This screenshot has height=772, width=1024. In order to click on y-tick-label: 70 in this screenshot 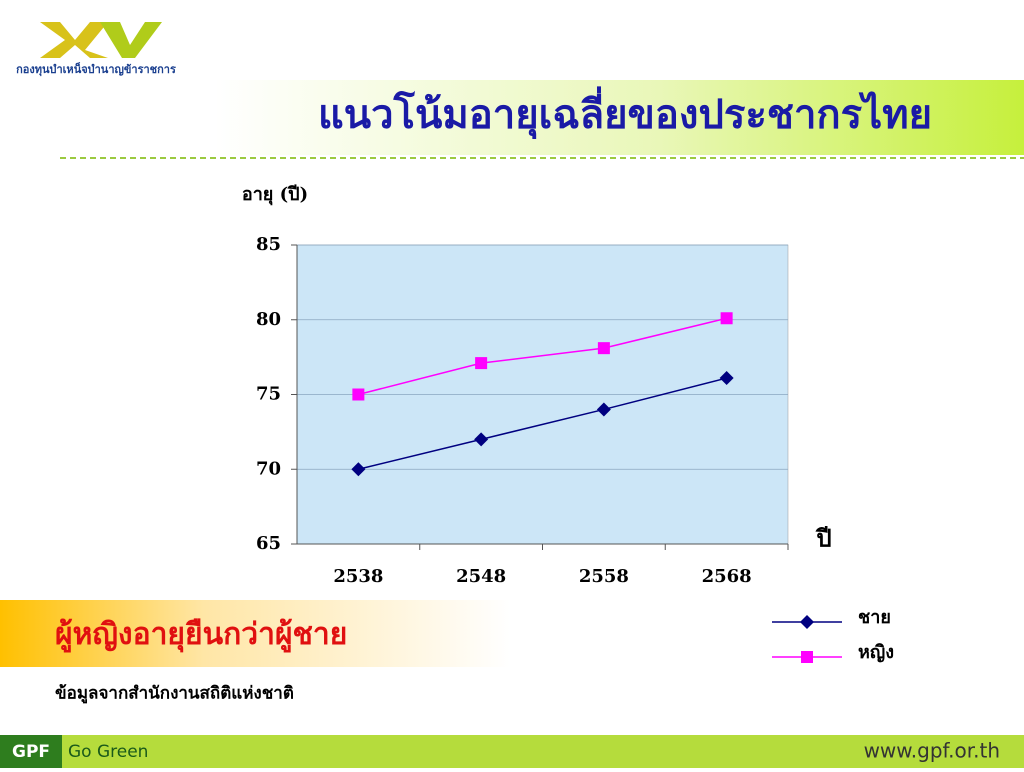, I will do `click(268, 468)`.